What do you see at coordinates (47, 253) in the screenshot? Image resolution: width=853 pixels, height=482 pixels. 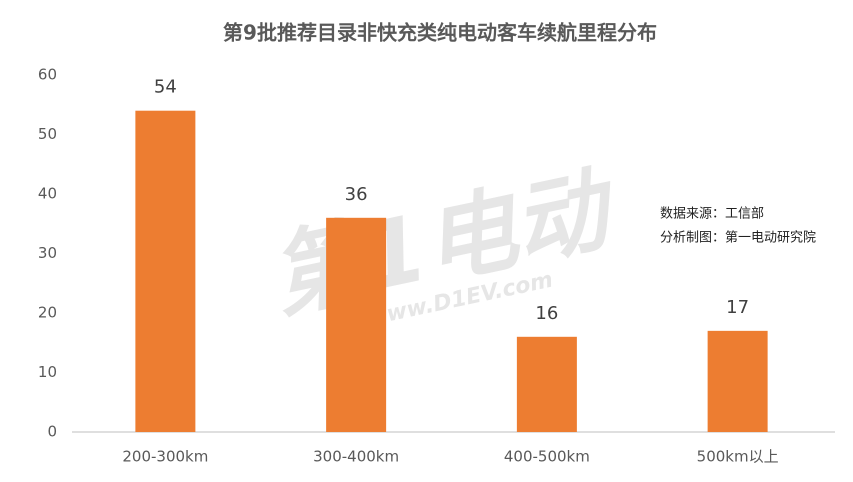 I see `y-tick-label: 30` at bounding box center [47, 253].